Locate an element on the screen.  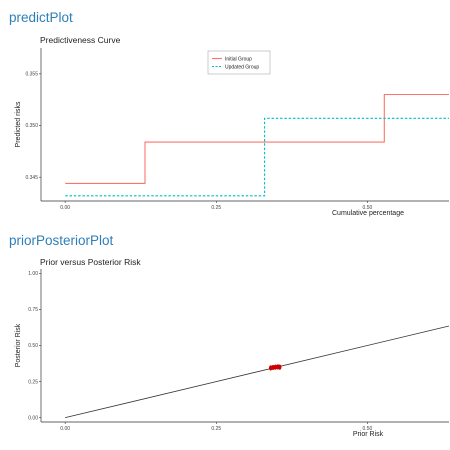
y-tick-label: 0.75 is located at coordinates (33, 310).